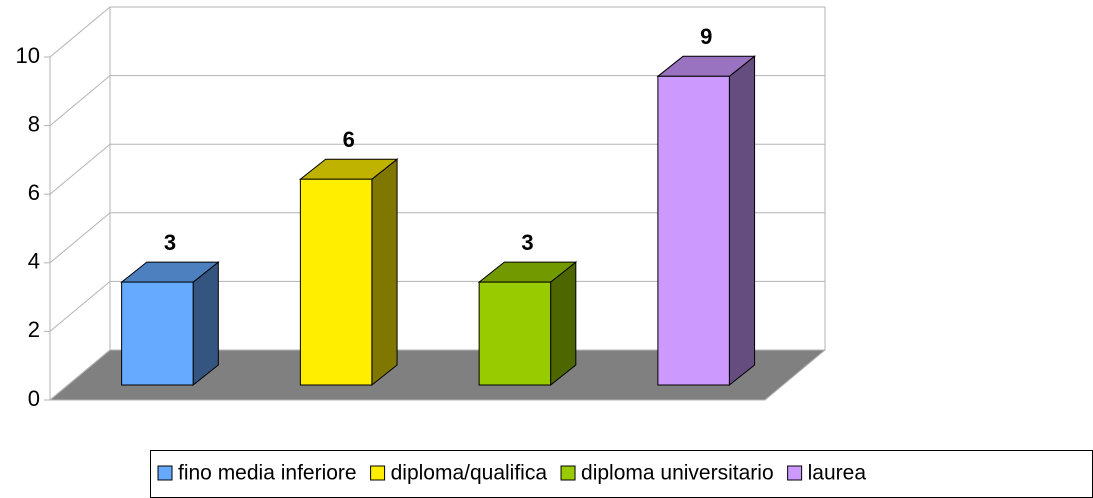  Describe the element at coordinates (349, 139) in the screenshot. I see `data-label: 6` at that location.